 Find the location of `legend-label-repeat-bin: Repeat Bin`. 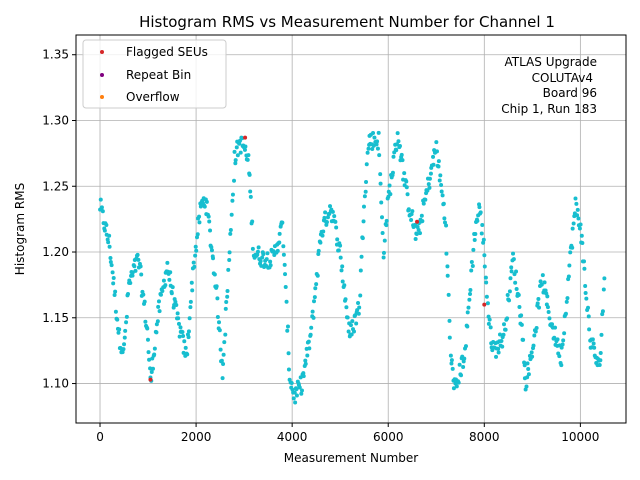

legend-label-repeat-bin: Repeat Bin is located at coordinates (158, 75).